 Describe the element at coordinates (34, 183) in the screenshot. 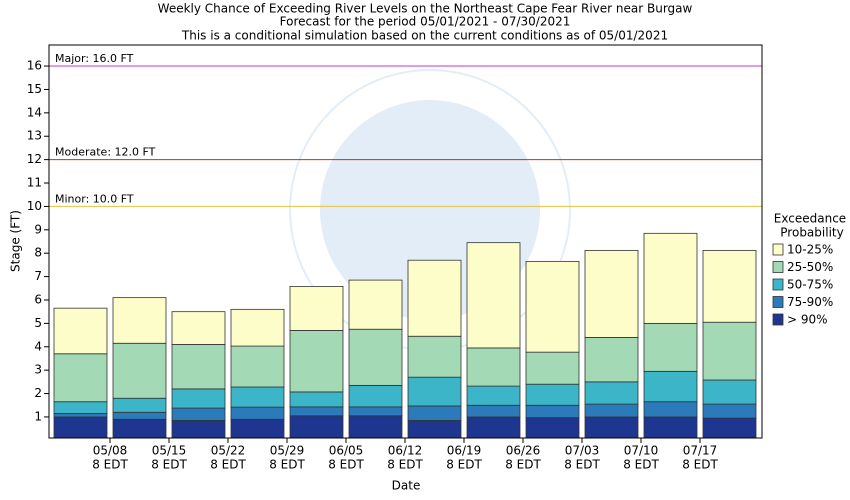

I see `y-tick-label: 11` at that location.